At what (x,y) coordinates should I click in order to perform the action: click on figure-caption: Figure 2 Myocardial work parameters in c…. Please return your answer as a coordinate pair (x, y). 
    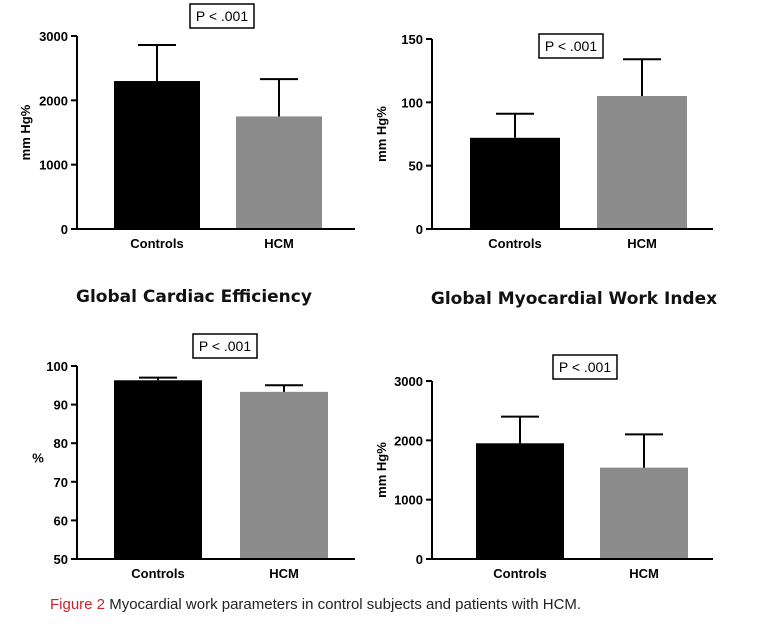
    Looking at the image, I should click on (315, 604).